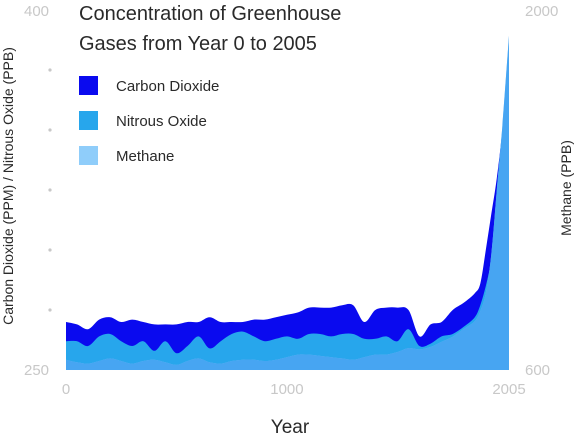  What do you see at coordinates (566, 188) in the screenshot?
I see `y-axis-right-label: Methane (PPB)` at bounding box center [566, 188].